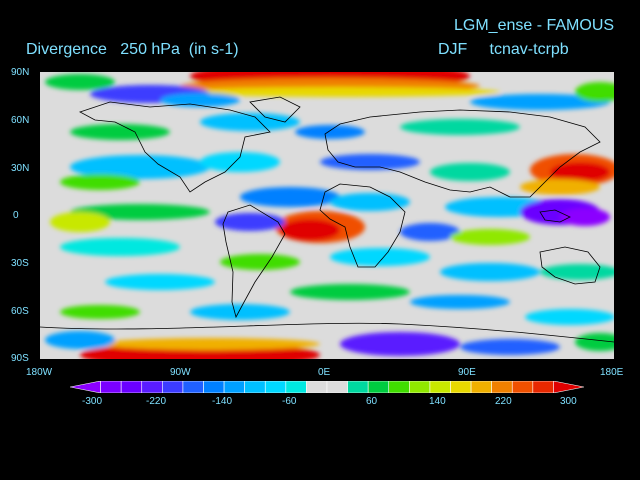 The image size is (640, 480). What do you see at coordinates (92, 401) in the screenshot?
I see `colorbar-label--300: -300` at bounding box center [92, 401].